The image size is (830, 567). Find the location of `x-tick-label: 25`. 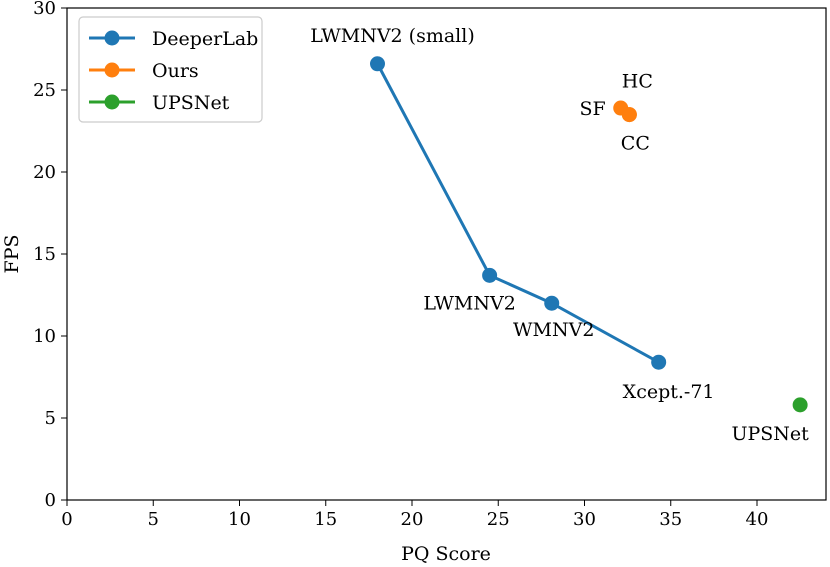

x-tick-label: 25 is located at coordinates (498, 519).